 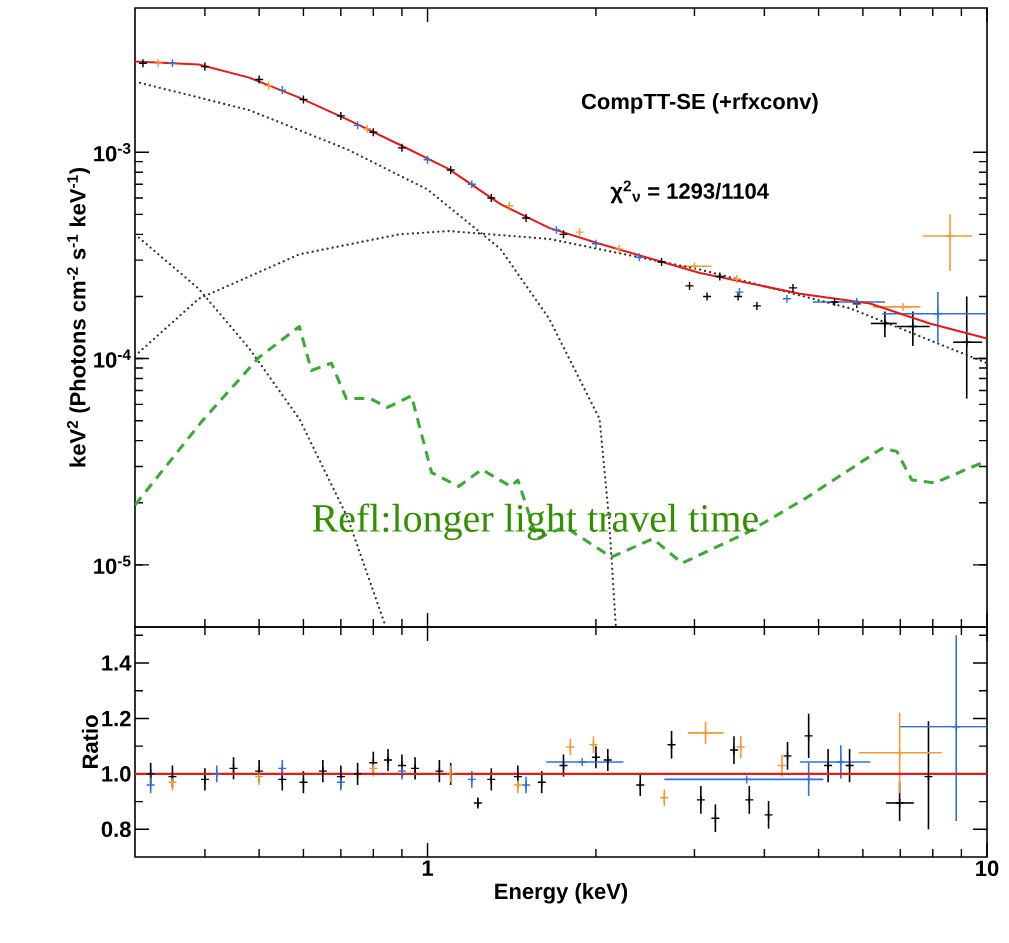 What do you see at coordinates (112, 152) in the screenshot?
I see `y-tick-label: 10$^{-3}$` at bounding box center [112, 152].